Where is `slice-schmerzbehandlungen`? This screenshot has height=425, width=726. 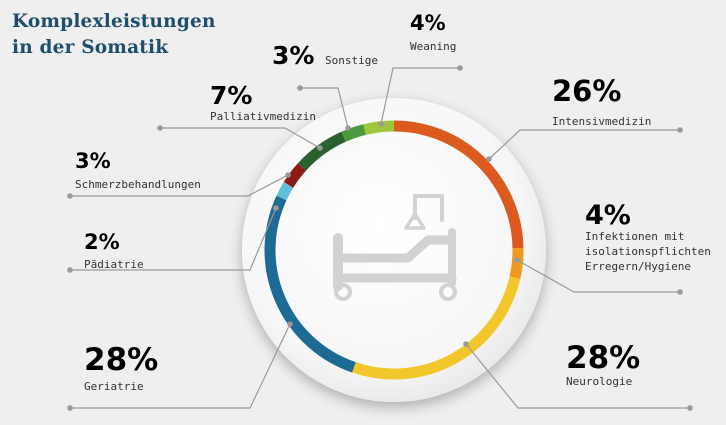
slice-schmerzbehandlungen is located at coordinates (295, 175).